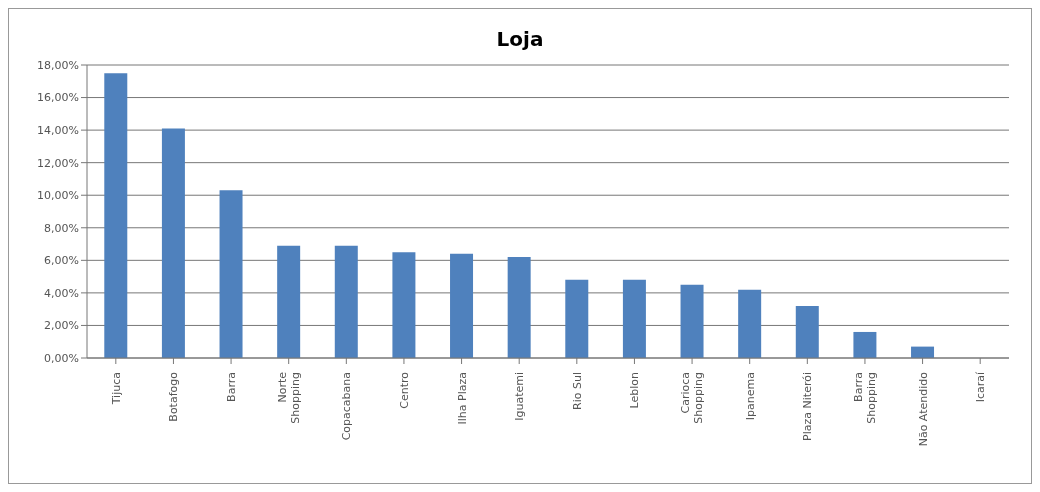 This screenshot has height=492, width=1040. What do you see at coordinates (923, 409) in the screenshot?
I see `x-tick-label: Não Atendido` at bounding box center [923, 409].